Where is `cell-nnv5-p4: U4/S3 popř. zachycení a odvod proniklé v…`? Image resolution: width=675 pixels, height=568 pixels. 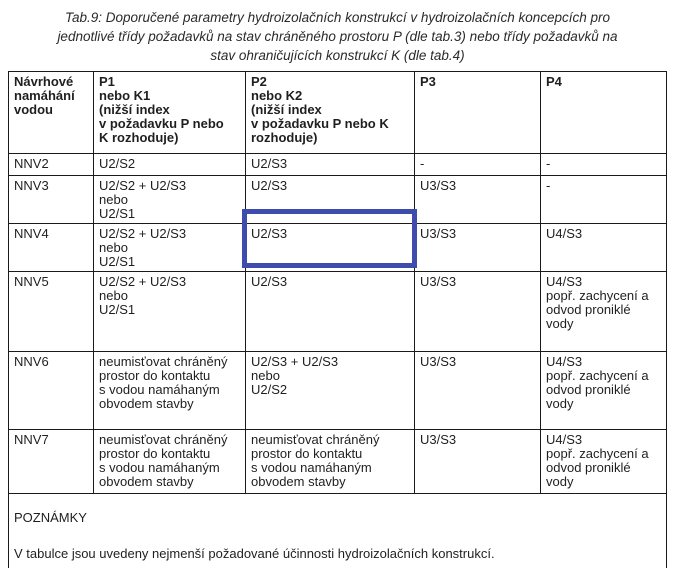
cell-nnv5-p4: U4/S3 popř. zachycení a odvod proniklé v… is located at coordinates (603, 311).